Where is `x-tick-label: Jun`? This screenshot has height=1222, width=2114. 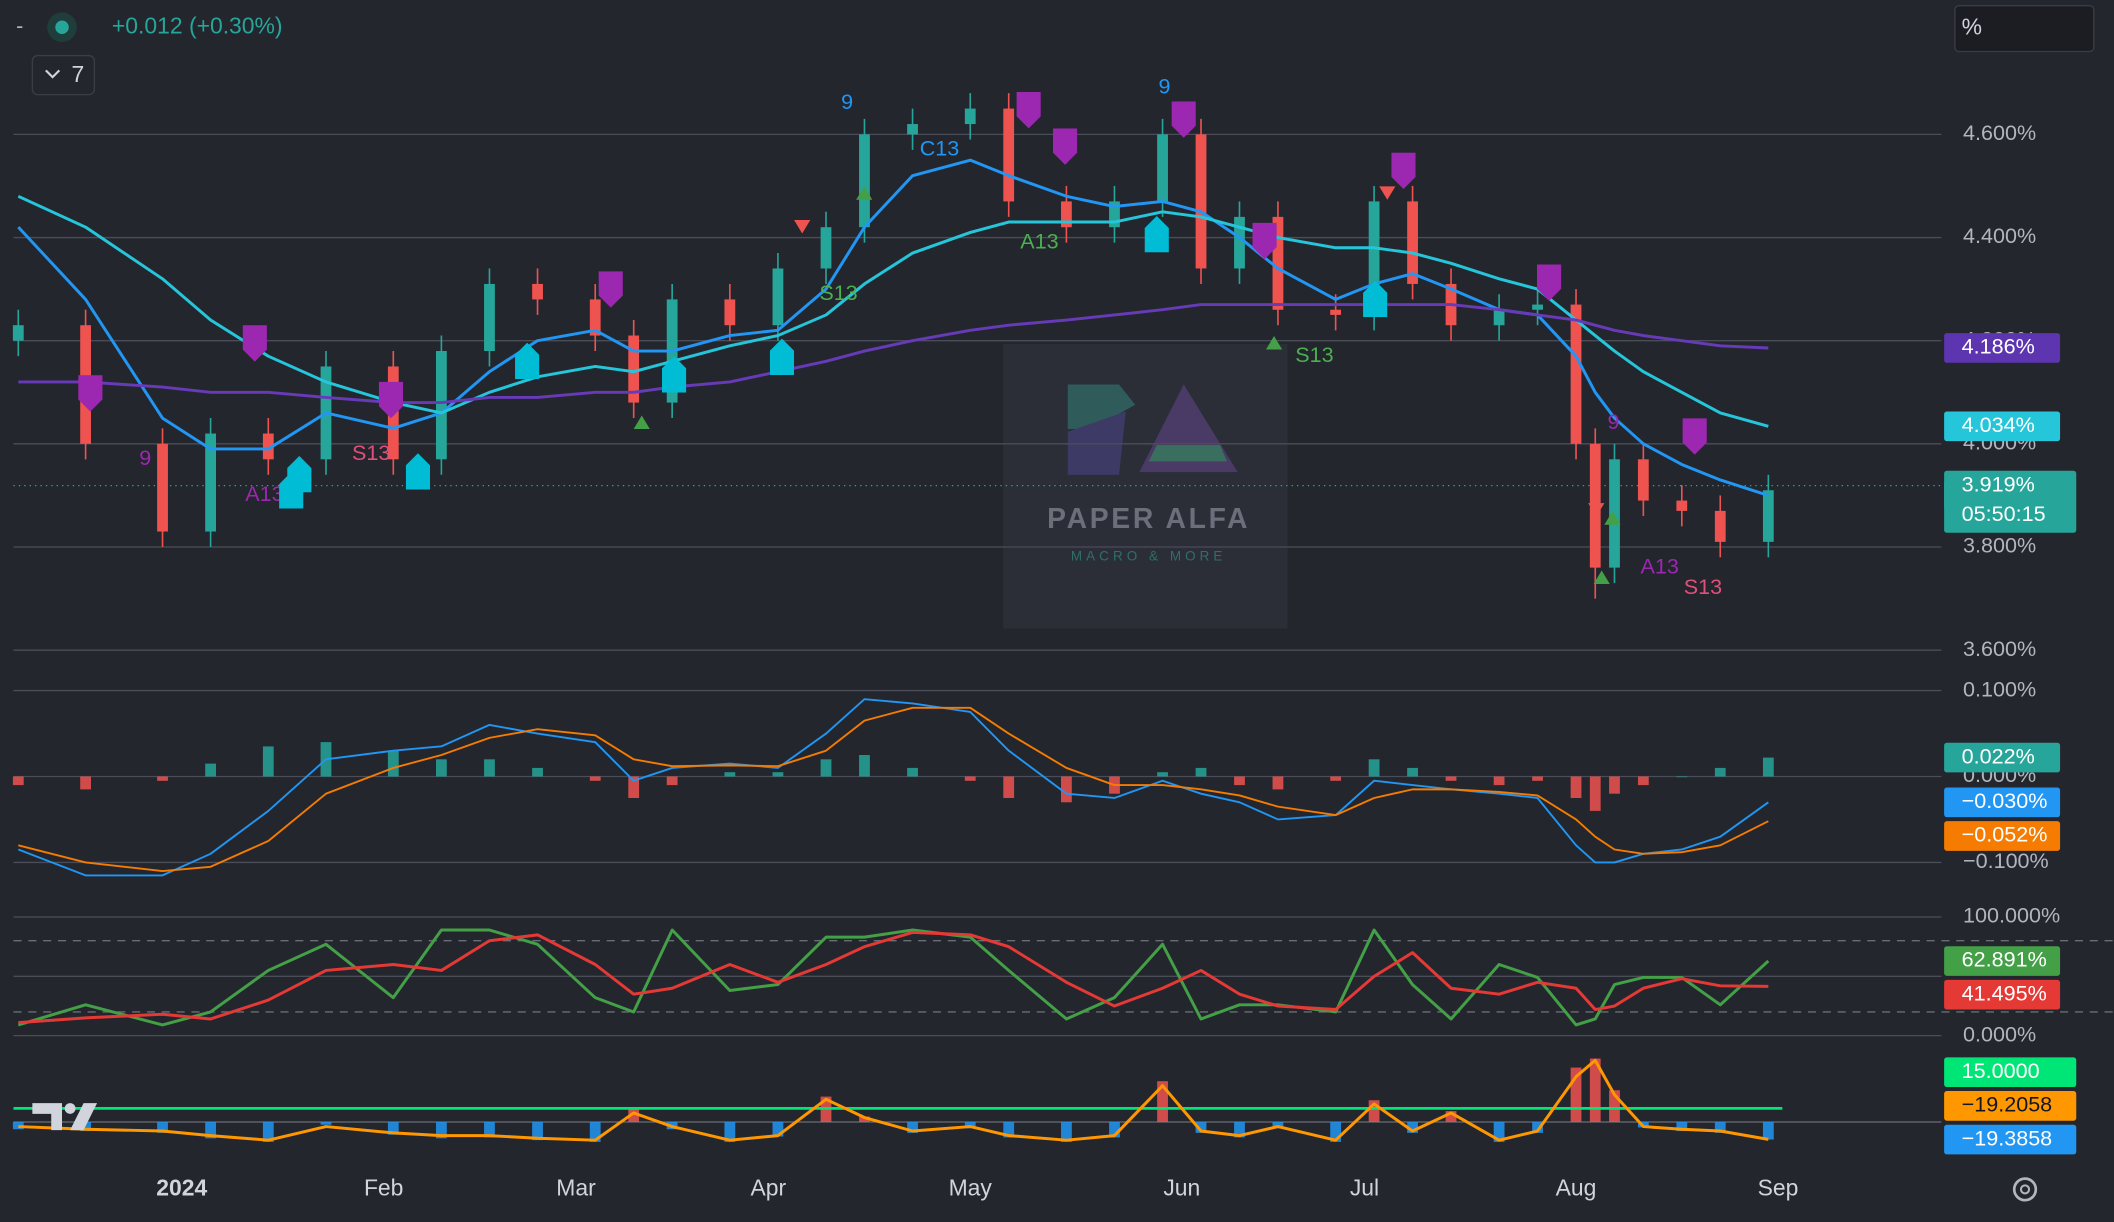
x-tick-label: Jun is located at coordinates (1181, 1187).